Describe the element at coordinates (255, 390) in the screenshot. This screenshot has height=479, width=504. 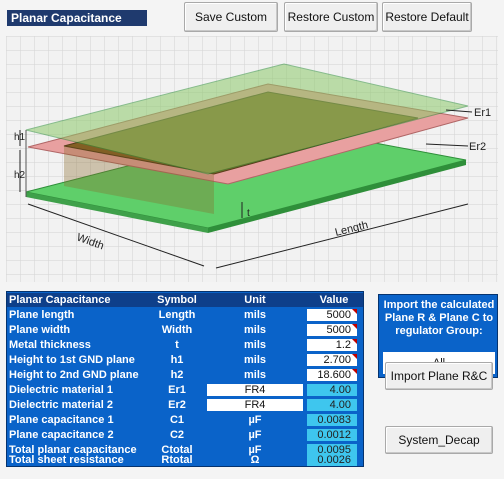
I see `dielectric-1-select: FR4` at that location.